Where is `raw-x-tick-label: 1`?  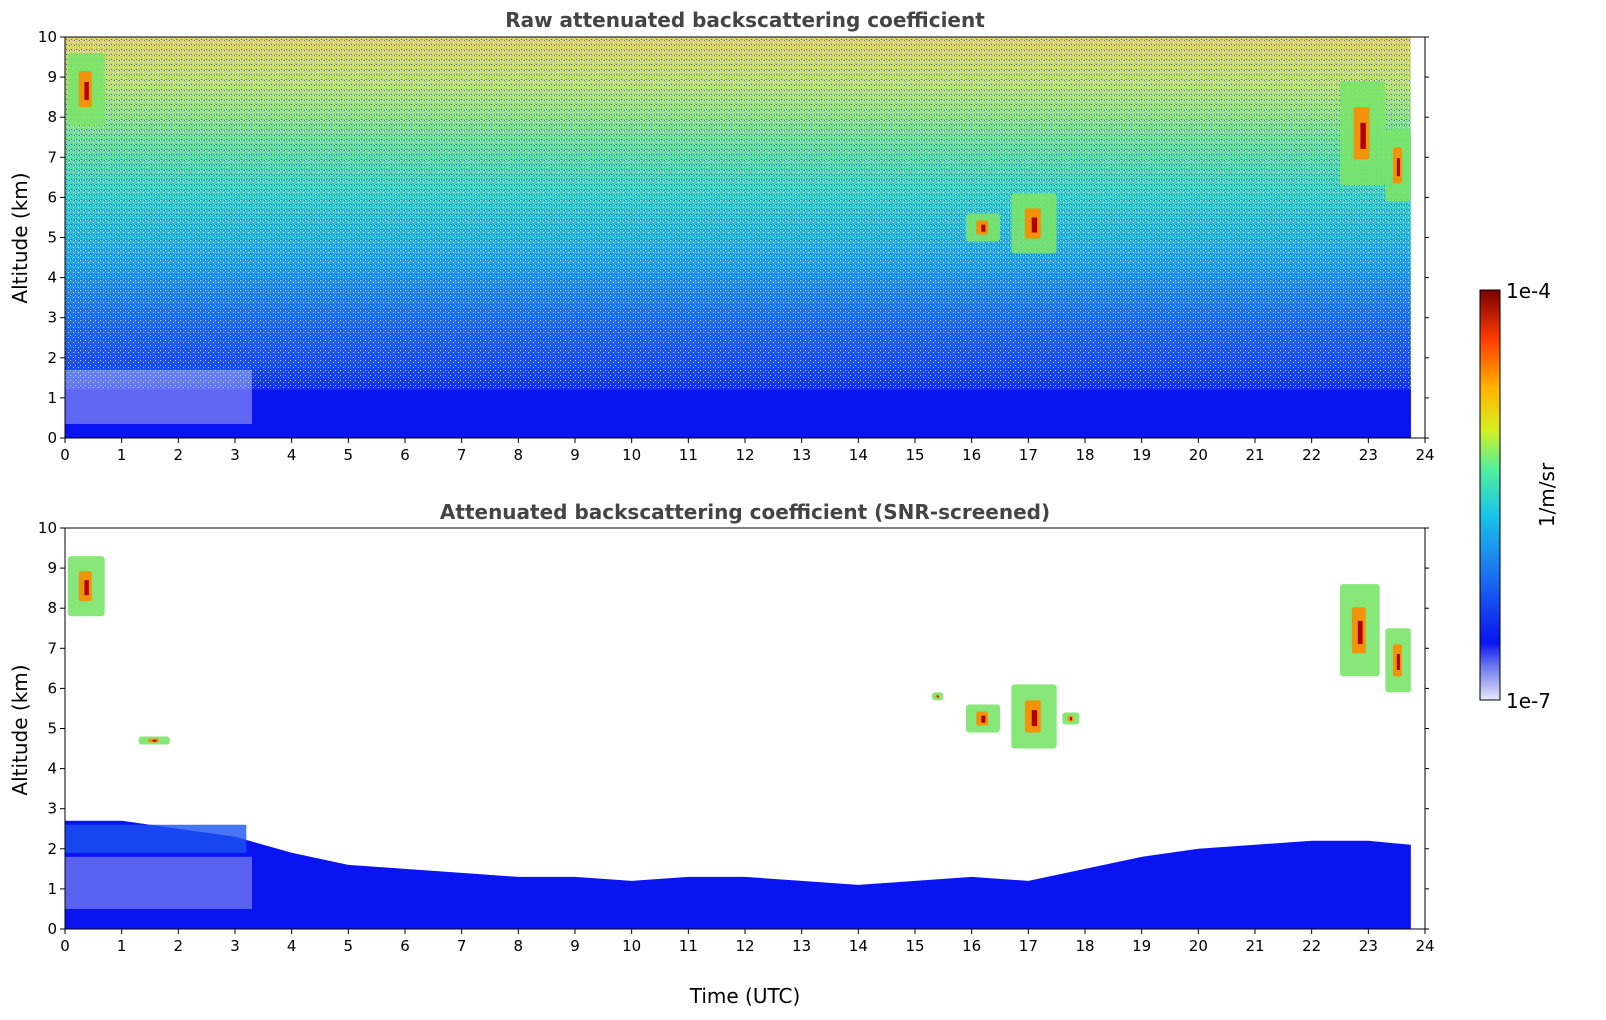 raw-x-tick-label: 1 is located at coordinates (122, 455).